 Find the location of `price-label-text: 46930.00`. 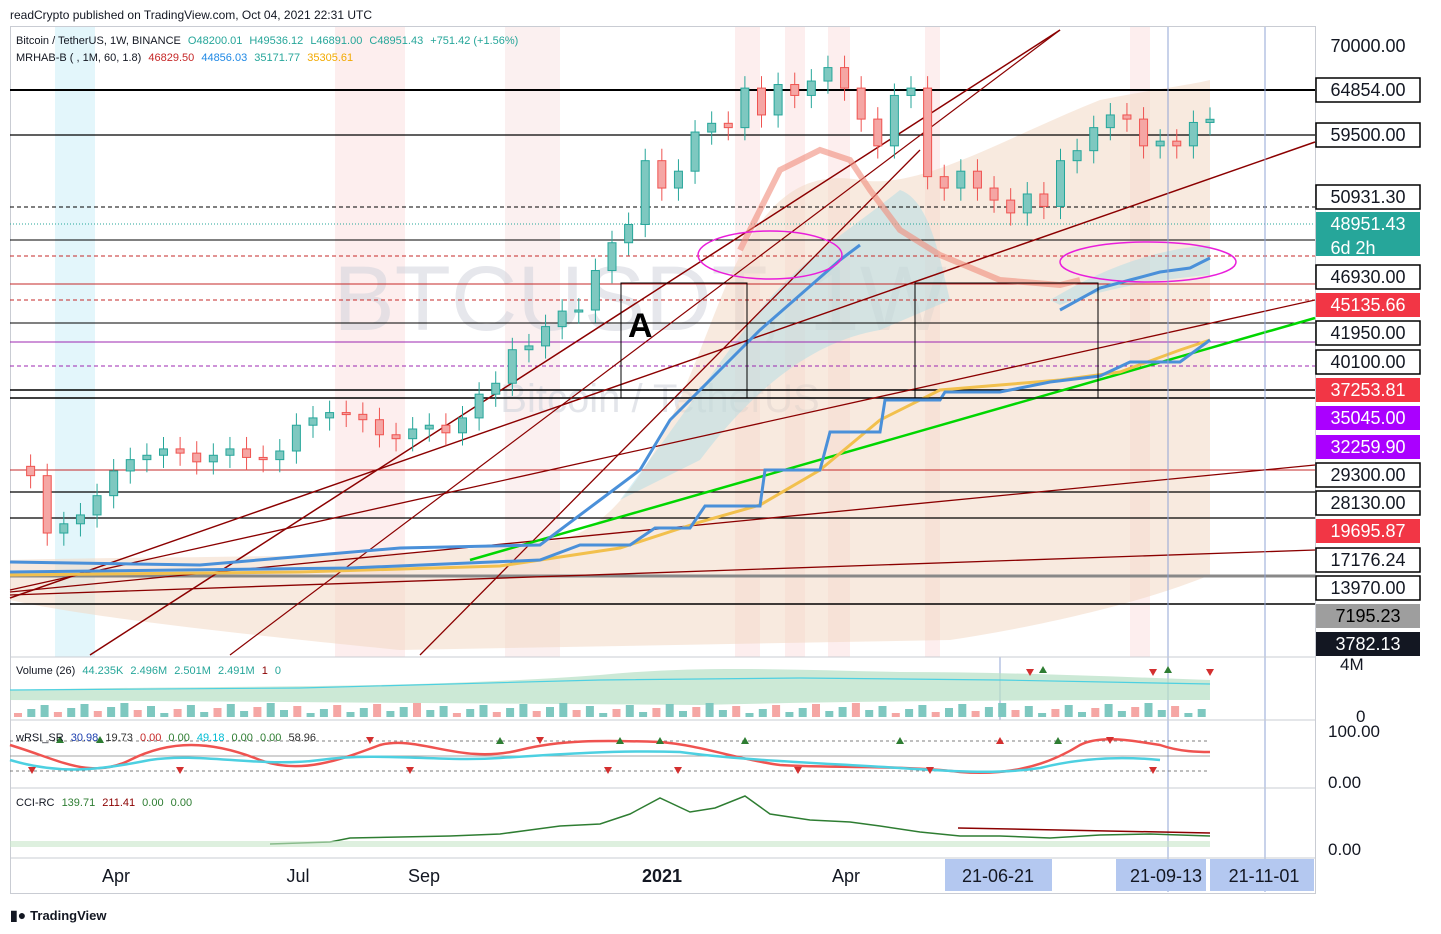

price-label-text: 46930.00 is located at coordinates (1367, 277).